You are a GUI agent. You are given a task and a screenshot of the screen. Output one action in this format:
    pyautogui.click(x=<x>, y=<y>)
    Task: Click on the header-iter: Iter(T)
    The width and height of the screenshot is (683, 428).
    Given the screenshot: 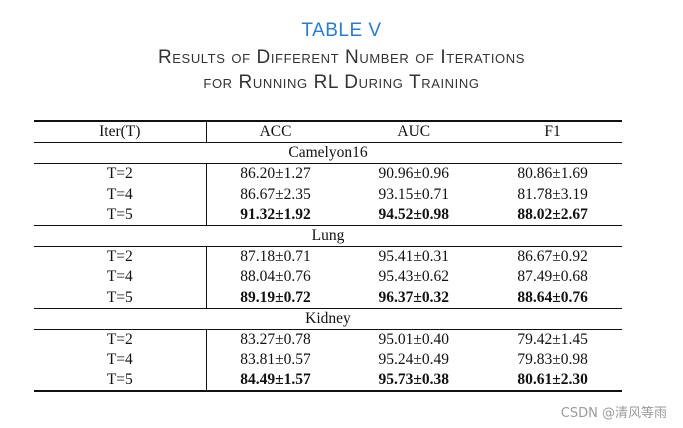 What is the action you would take?
    pyautogui.click(x=120, y=132)
    